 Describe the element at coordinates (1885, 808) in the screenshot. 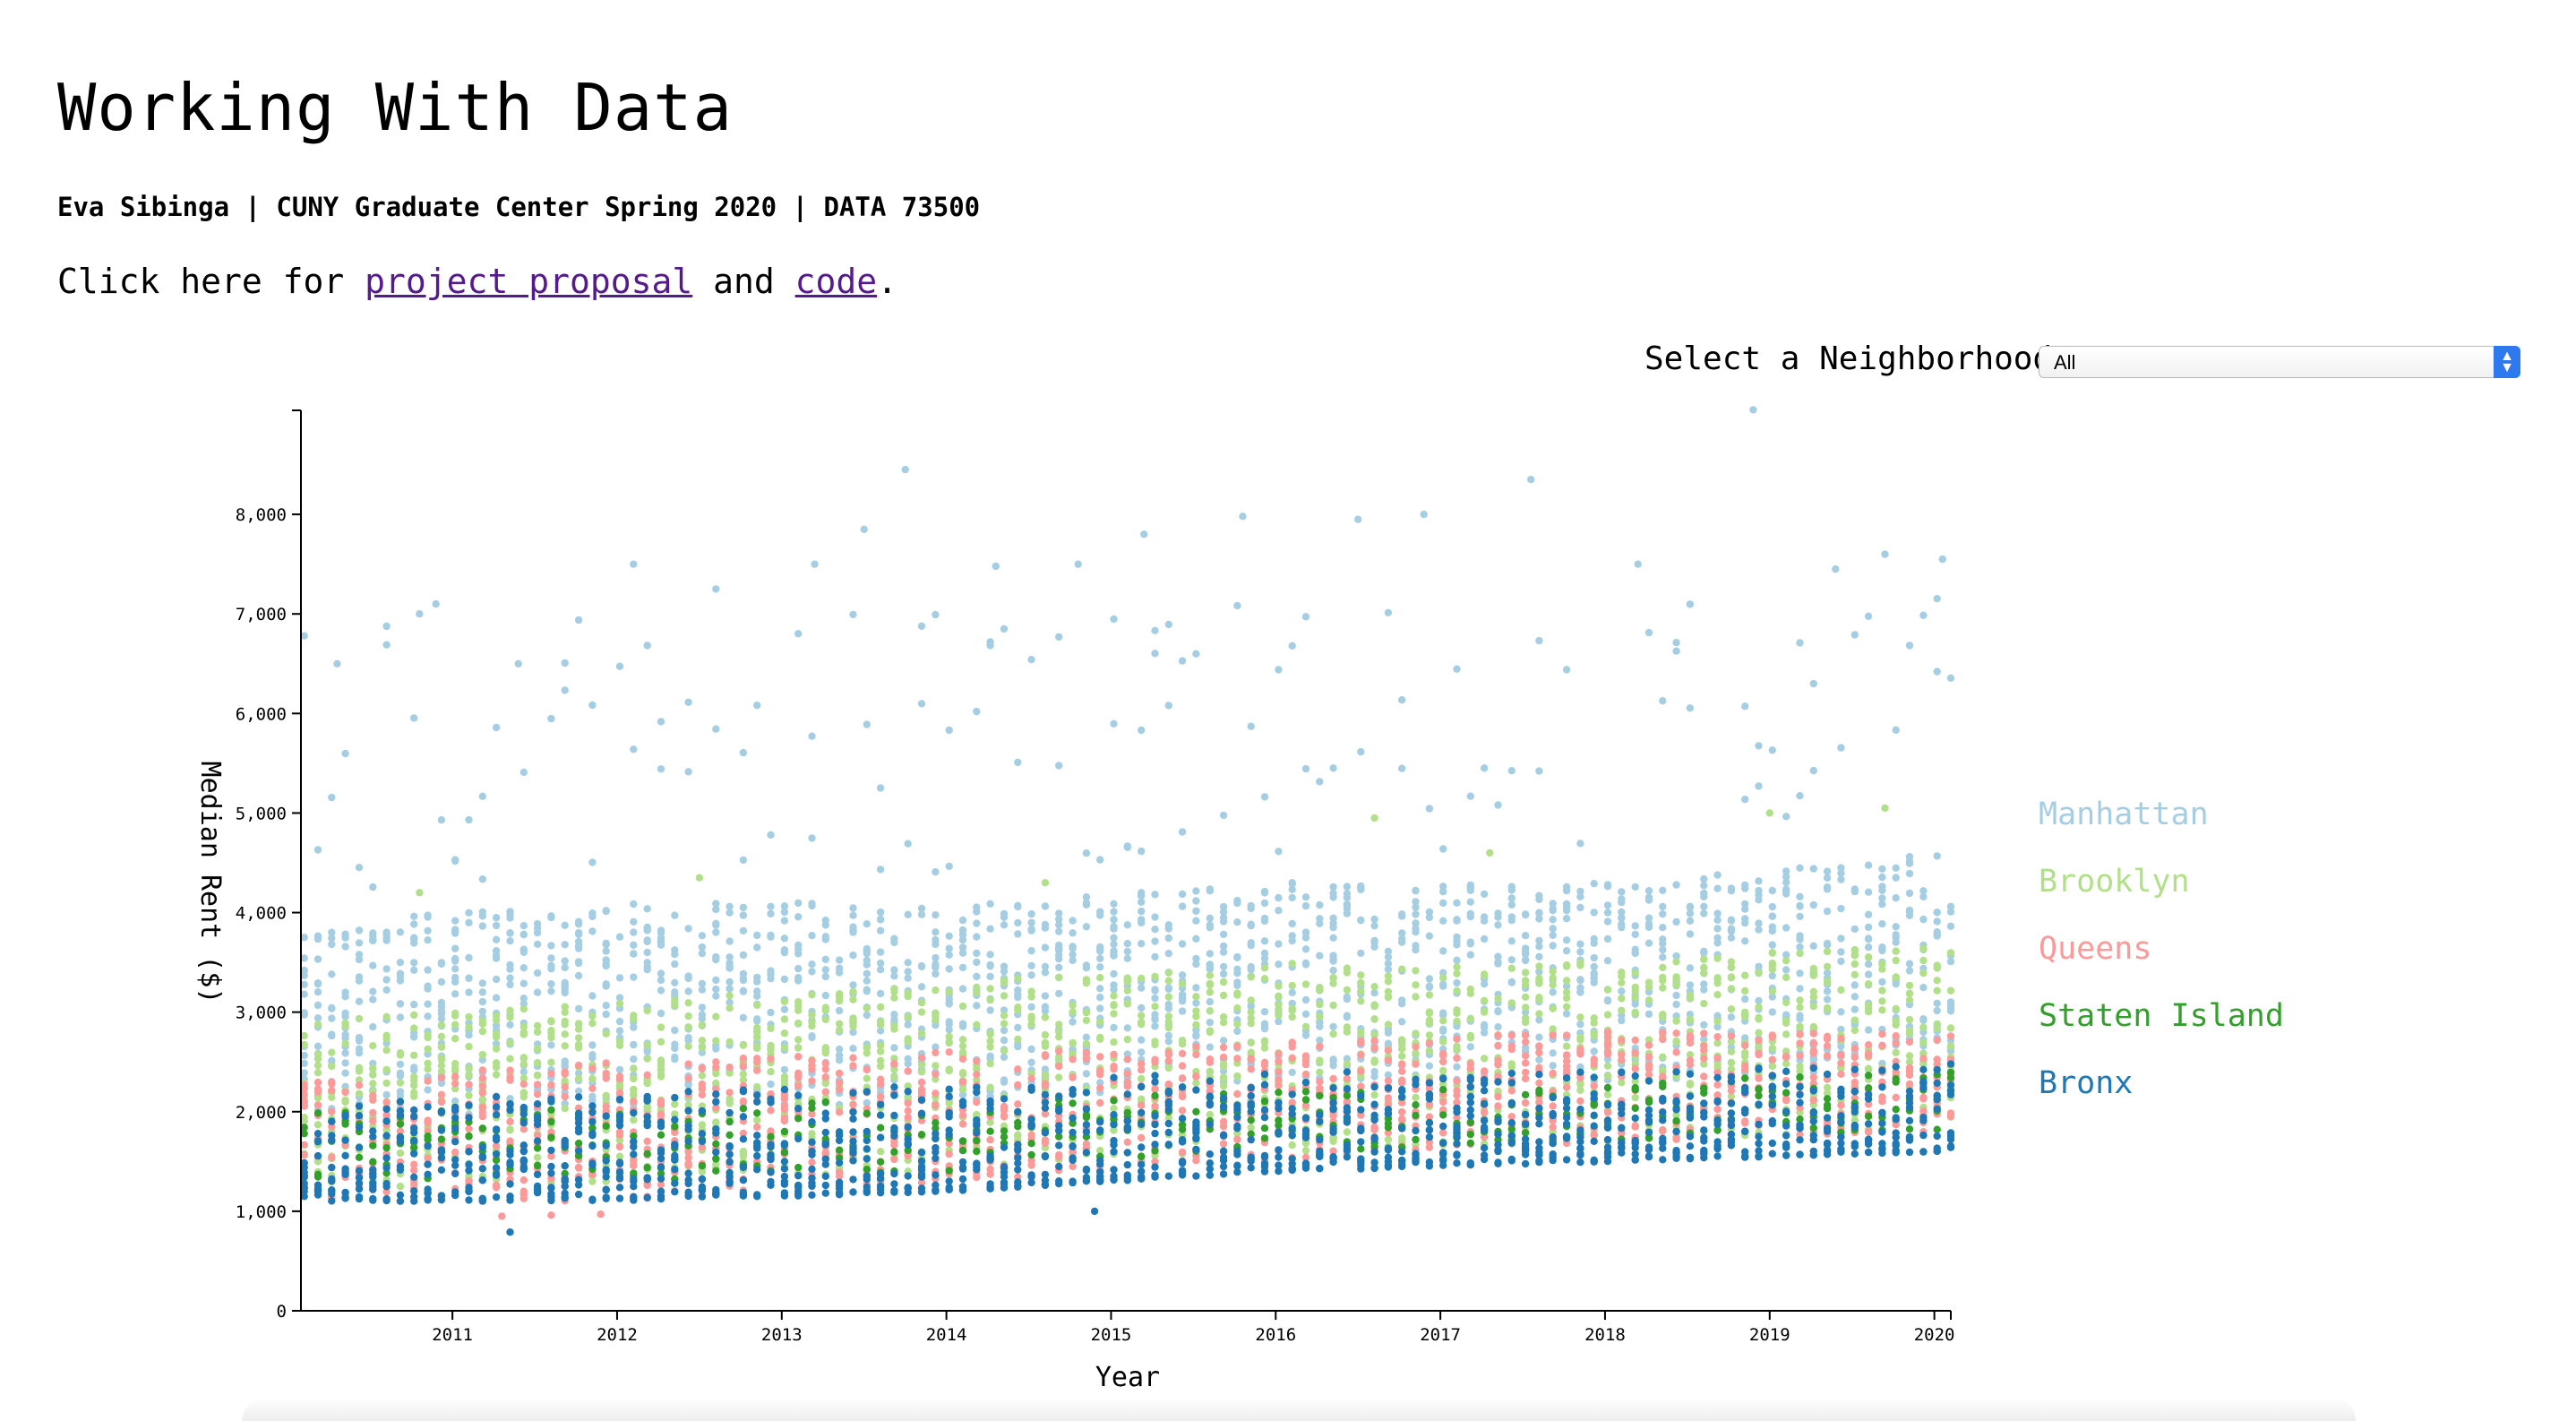

I see `data-point-outlier` at that location.